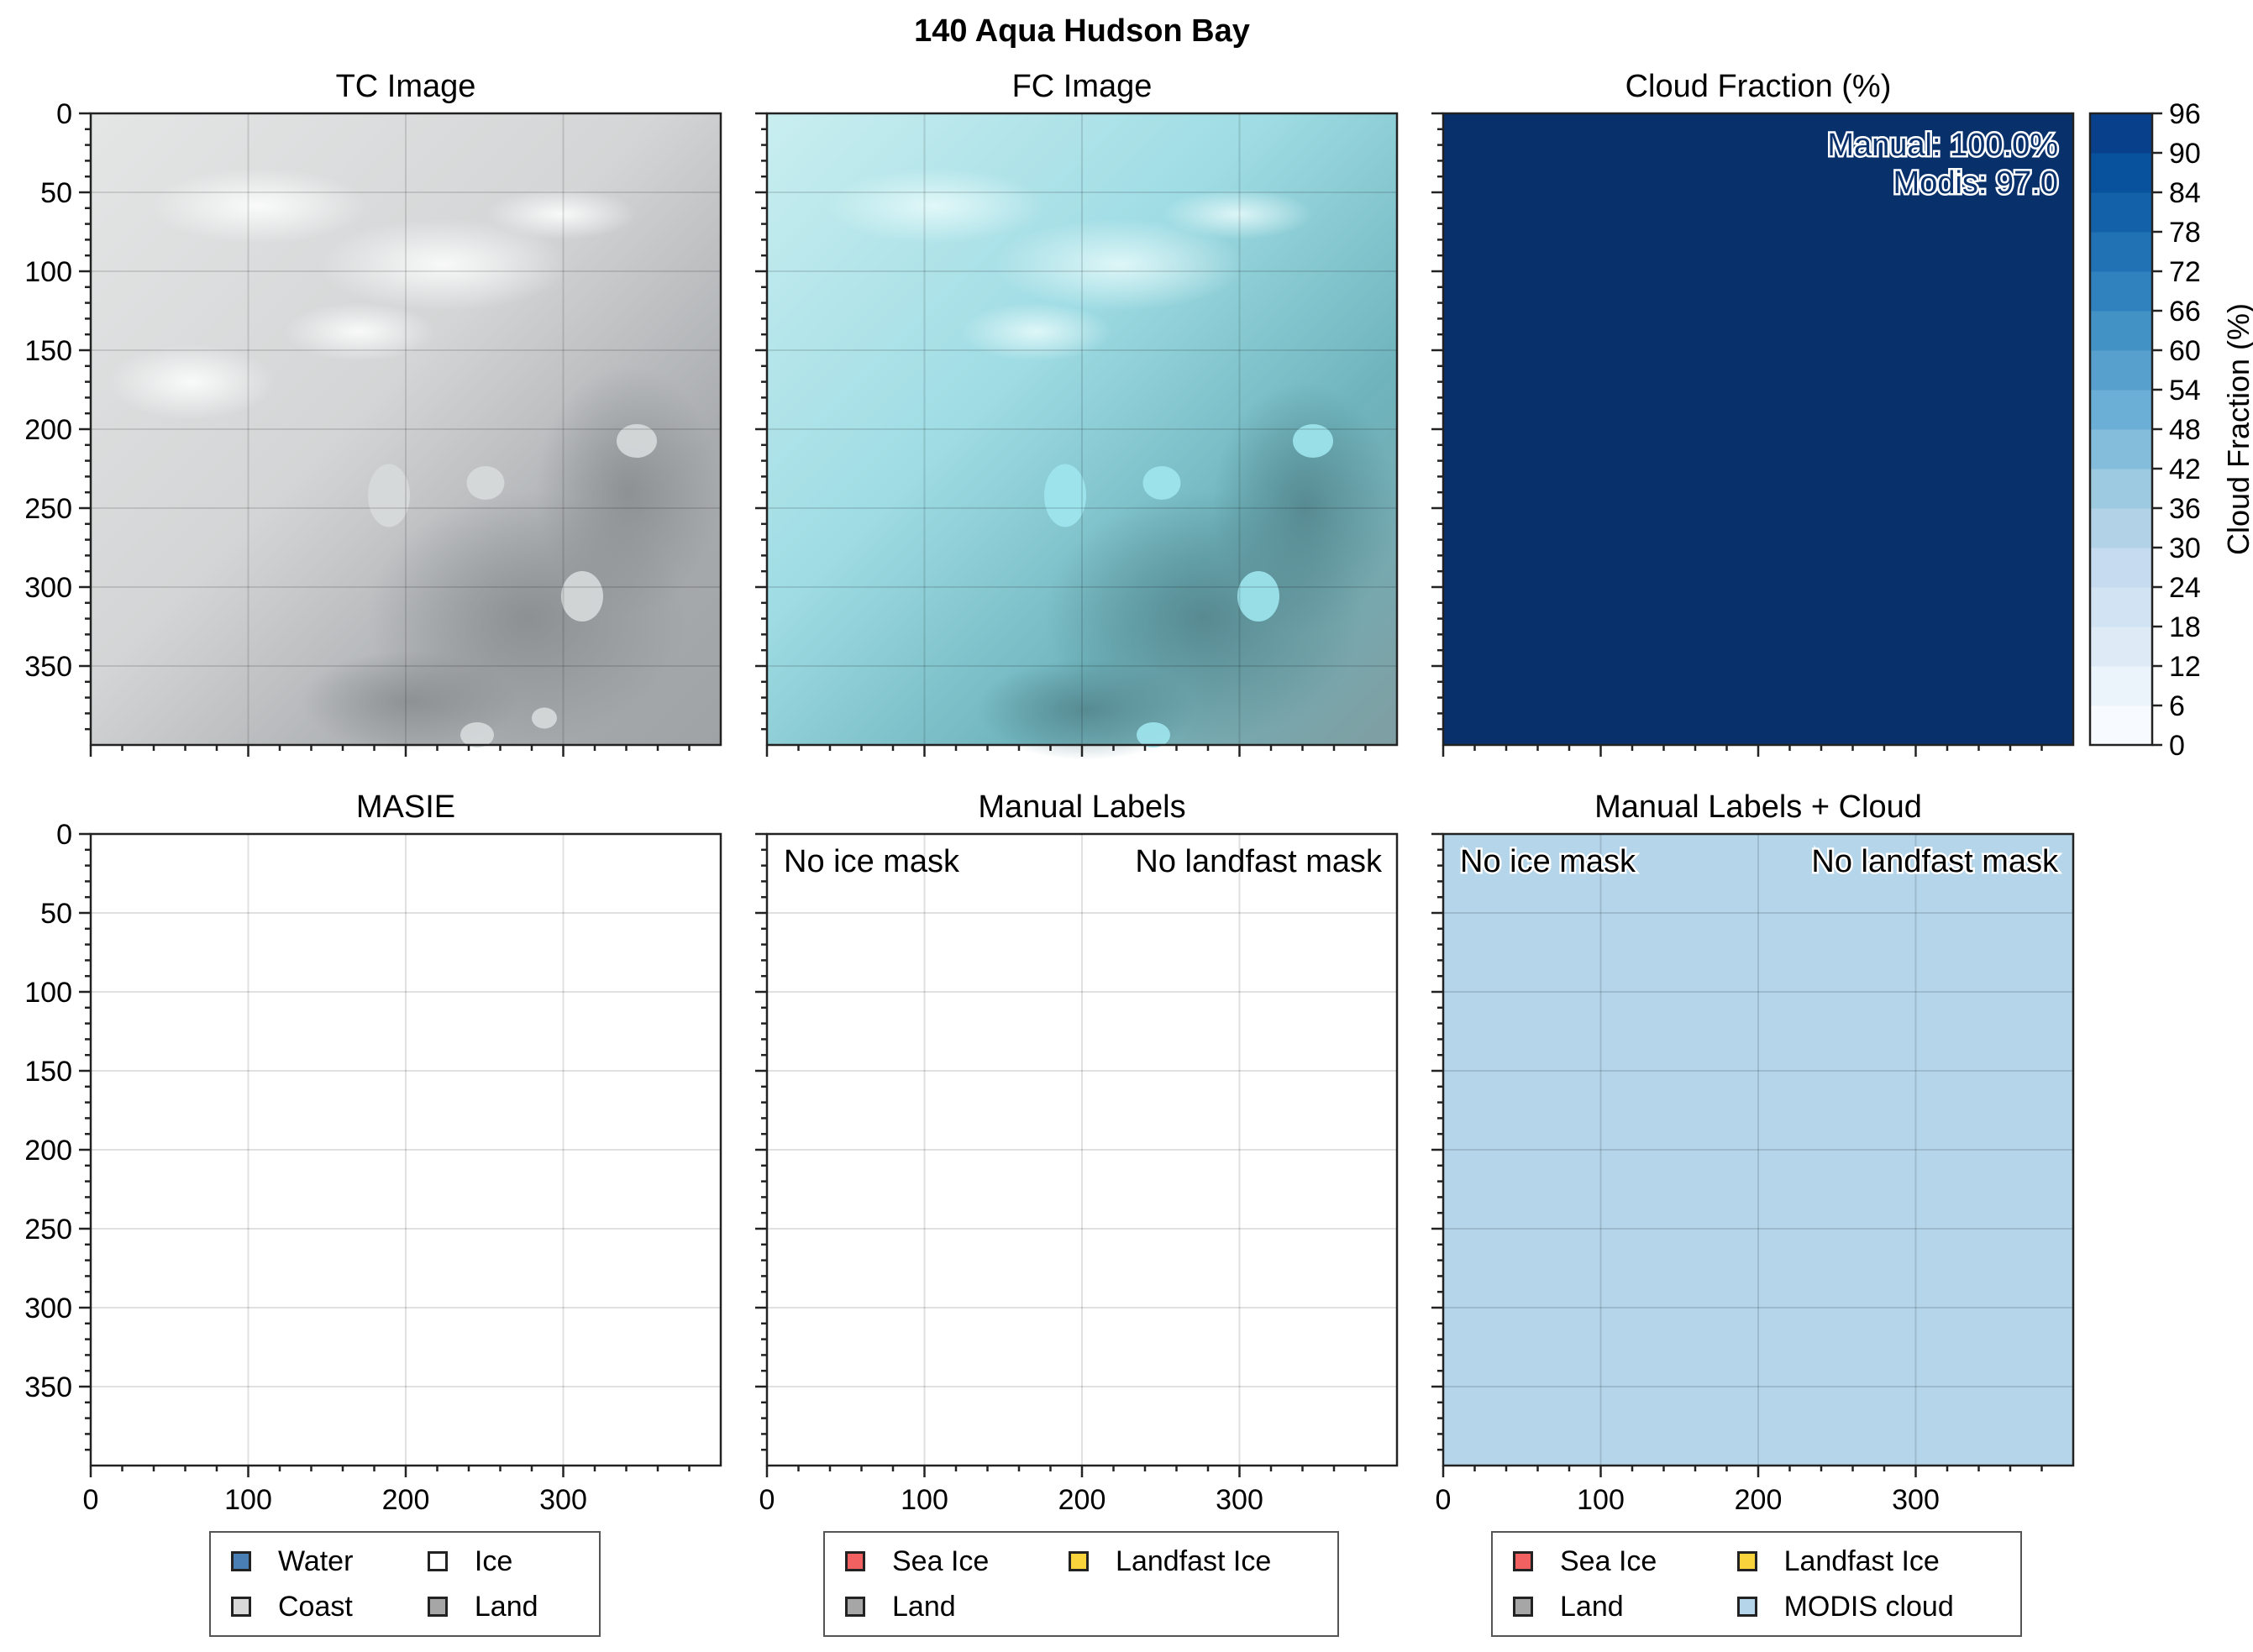 The height and width of the screenshot is (1652, 2253). What do you see at coordinates (2185, 233) in the screenshot?
I see `colorbar-tick-label: 78` at bounding box center [2185, 233].